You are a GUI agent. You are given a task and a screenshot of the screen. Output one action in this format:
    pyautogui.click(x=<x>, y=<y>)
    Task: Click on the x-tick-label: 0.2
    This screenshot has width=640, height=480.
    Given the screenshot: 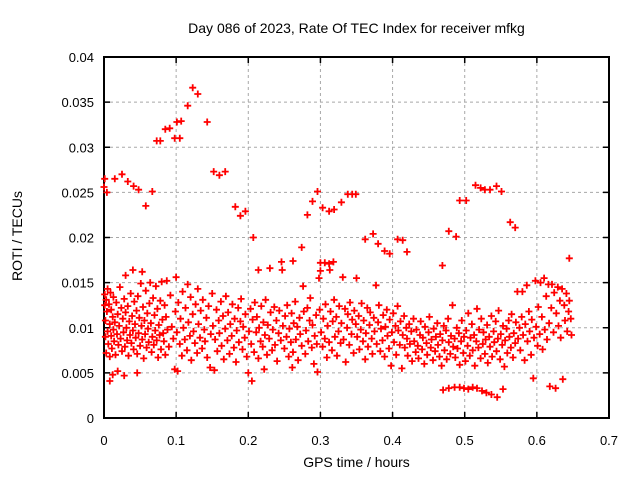 What is the action you would take?
    pyautogui.click(x=248, y=440)
    